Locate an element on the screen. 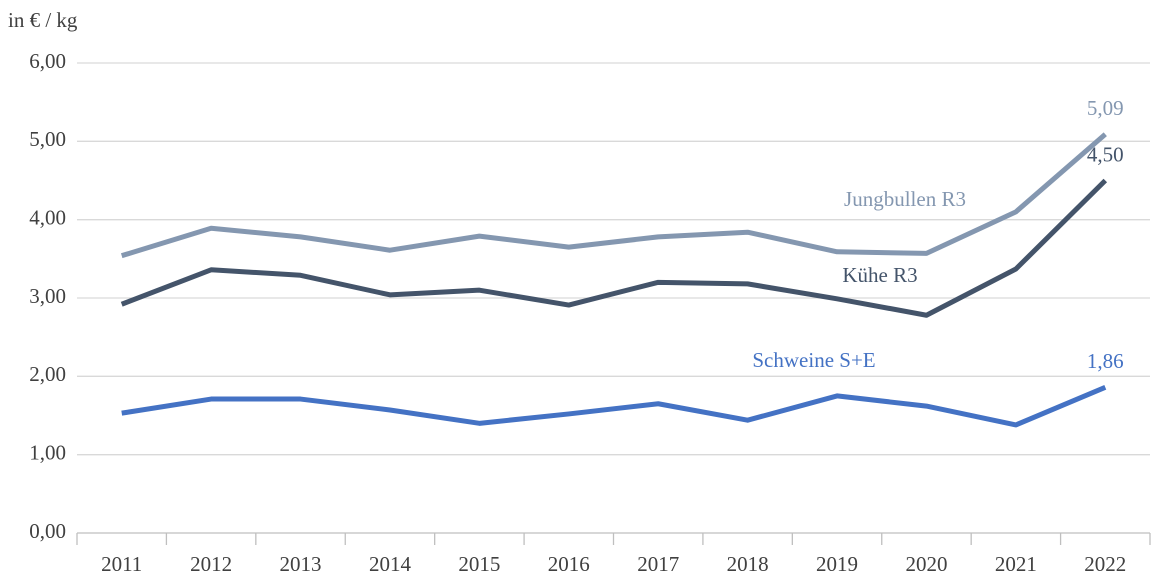 Image resolution: width=1162 pixels, height=583 pixels. x-tick-label: 2014 is located at coordinates (390, 564).